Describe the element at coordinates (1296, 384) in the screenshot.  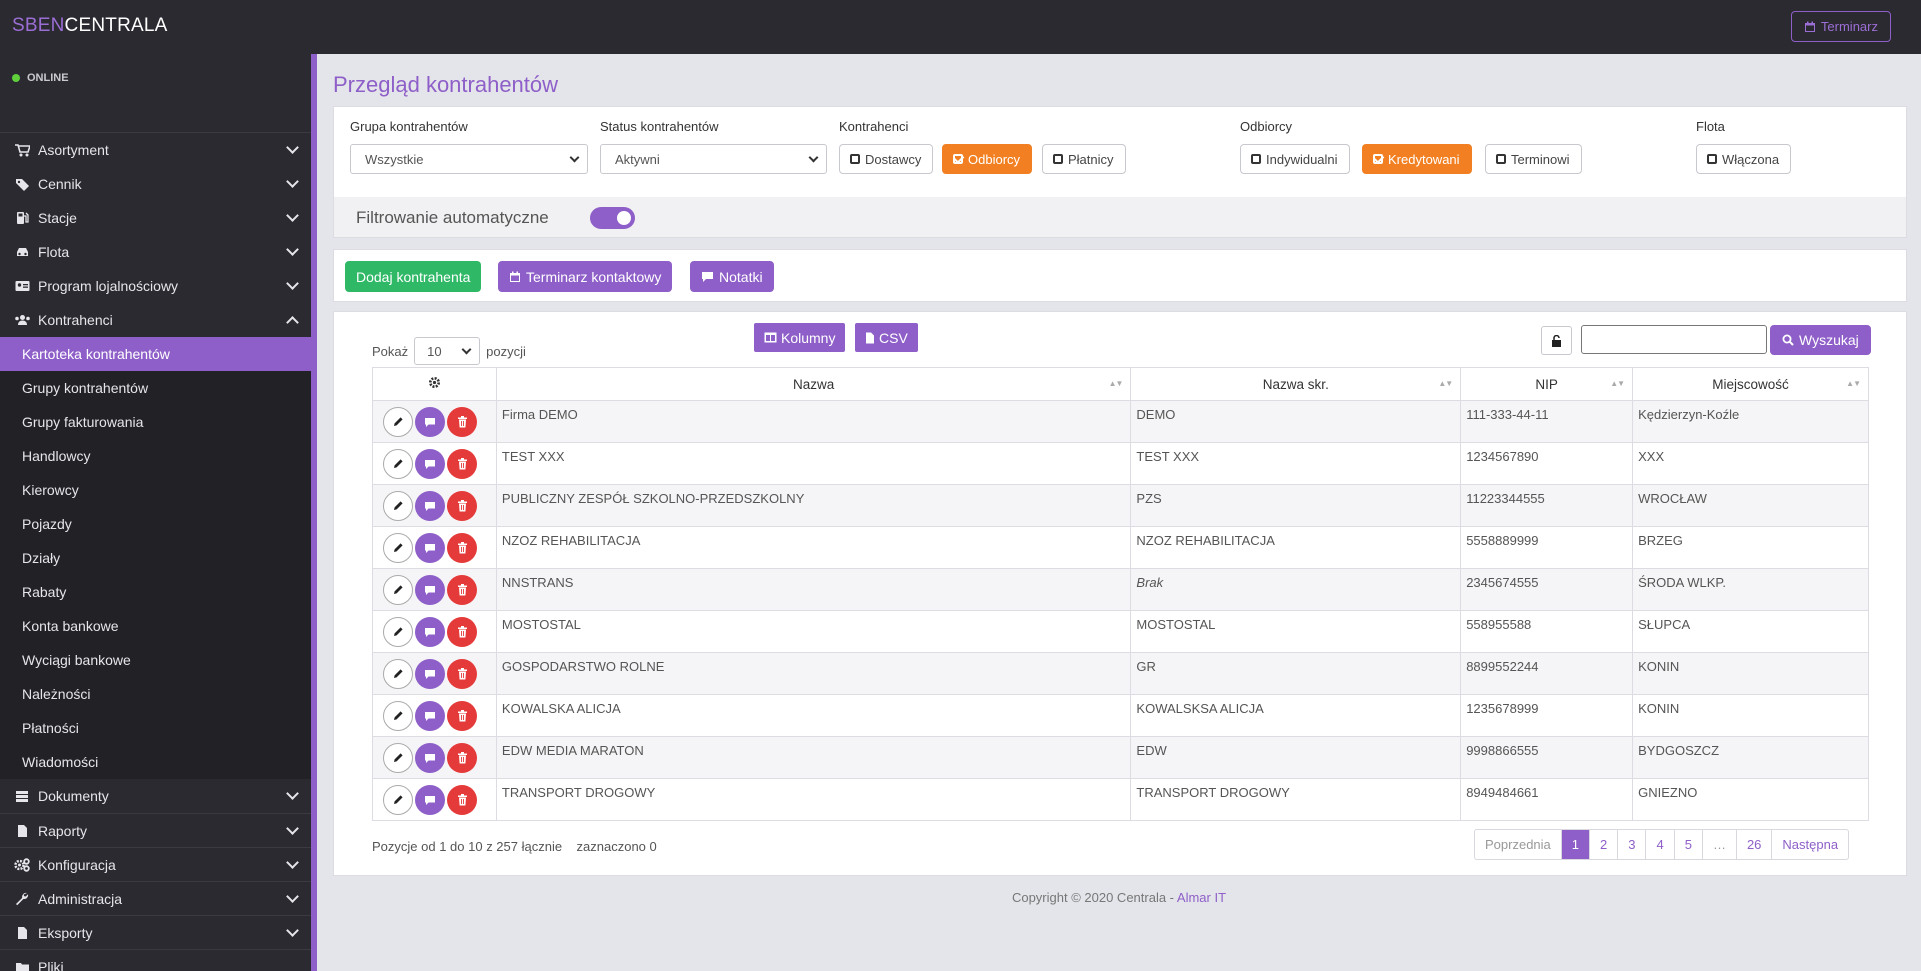
I see `header-nazwa-skr: Nazwa skr. ▲▼` at that location.